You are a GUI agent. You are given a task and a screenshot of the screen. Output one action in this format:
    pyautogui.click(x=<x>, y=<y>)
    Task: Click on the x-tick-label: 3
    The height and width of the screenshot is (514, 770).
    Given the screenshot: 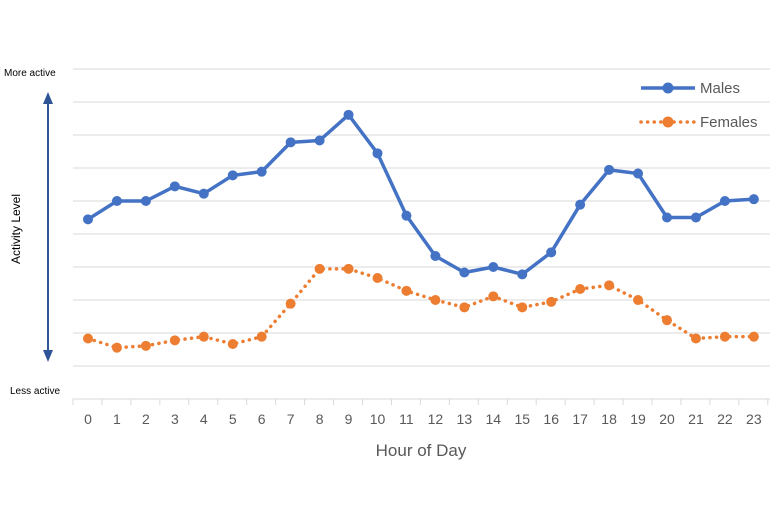 What is the action you would take?
    pyautogui.click(x=175, y=419)
    